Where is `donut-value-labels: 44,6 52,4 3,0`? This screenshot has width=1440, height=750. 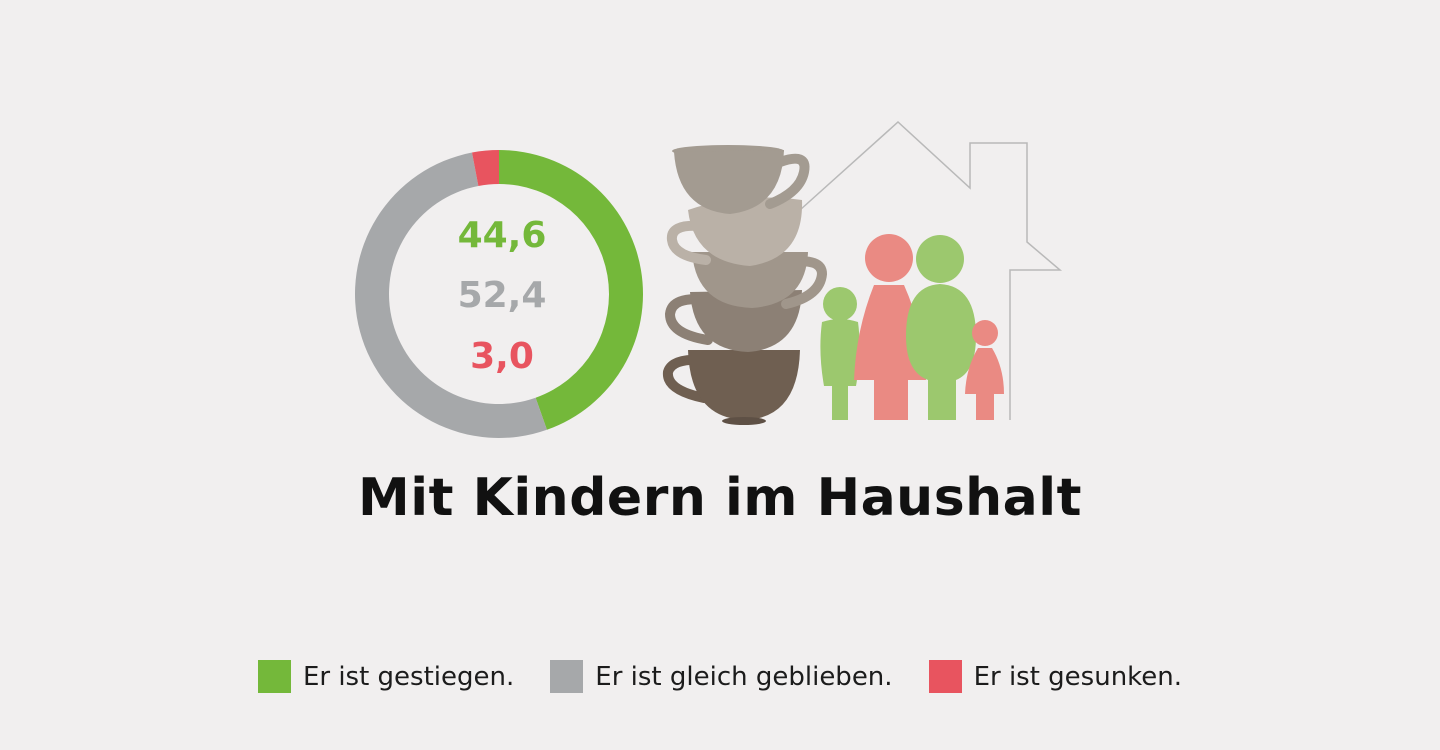 donut-value-labels: 44,6 52,4 3,0 is located at coordinates (502, 296).